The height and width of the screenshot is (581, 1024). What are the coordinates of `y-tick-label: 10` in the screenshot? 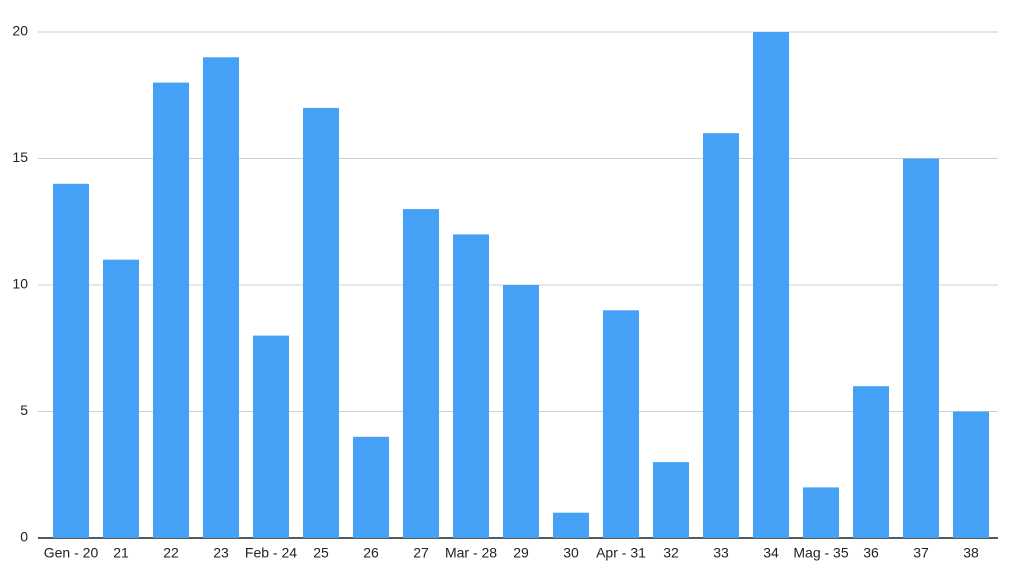 It's located at (20, 284).